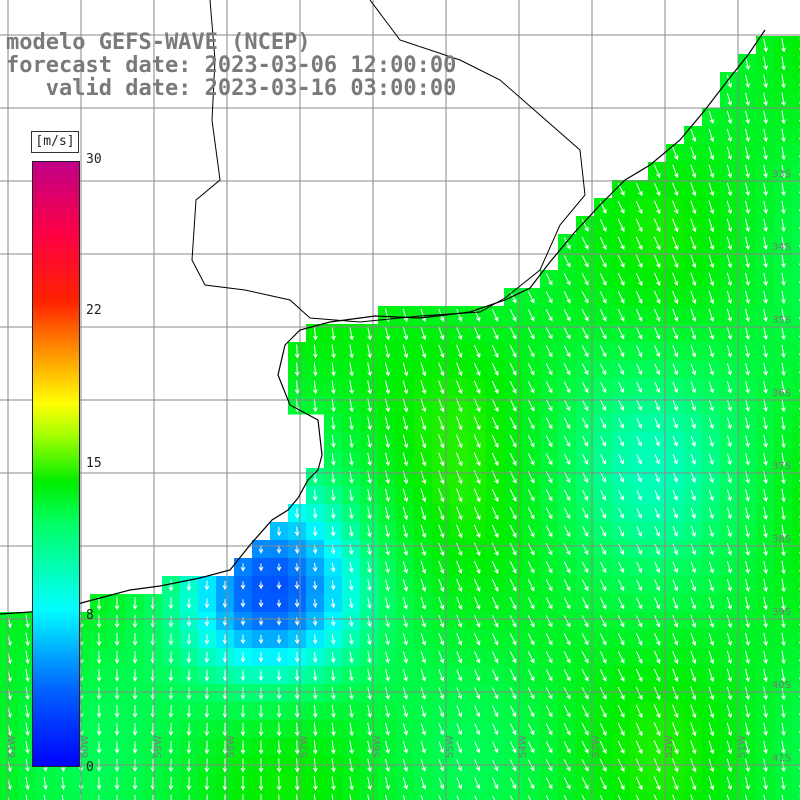 This screenshot has height=800, width=800. I want to click on colorbar-tick-30: 30, so click(94, 159).